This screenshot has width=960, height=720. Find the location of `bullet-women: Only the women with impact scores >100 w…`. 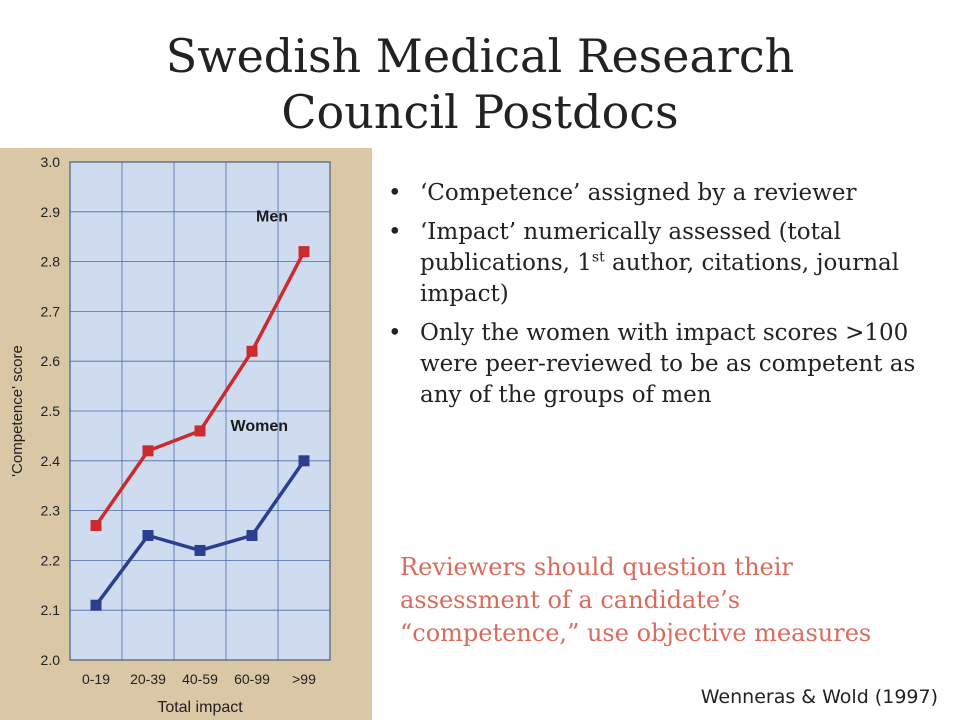

bullet-women: Only the women with impact scores >100 w… is located at coordinates (653, 364).